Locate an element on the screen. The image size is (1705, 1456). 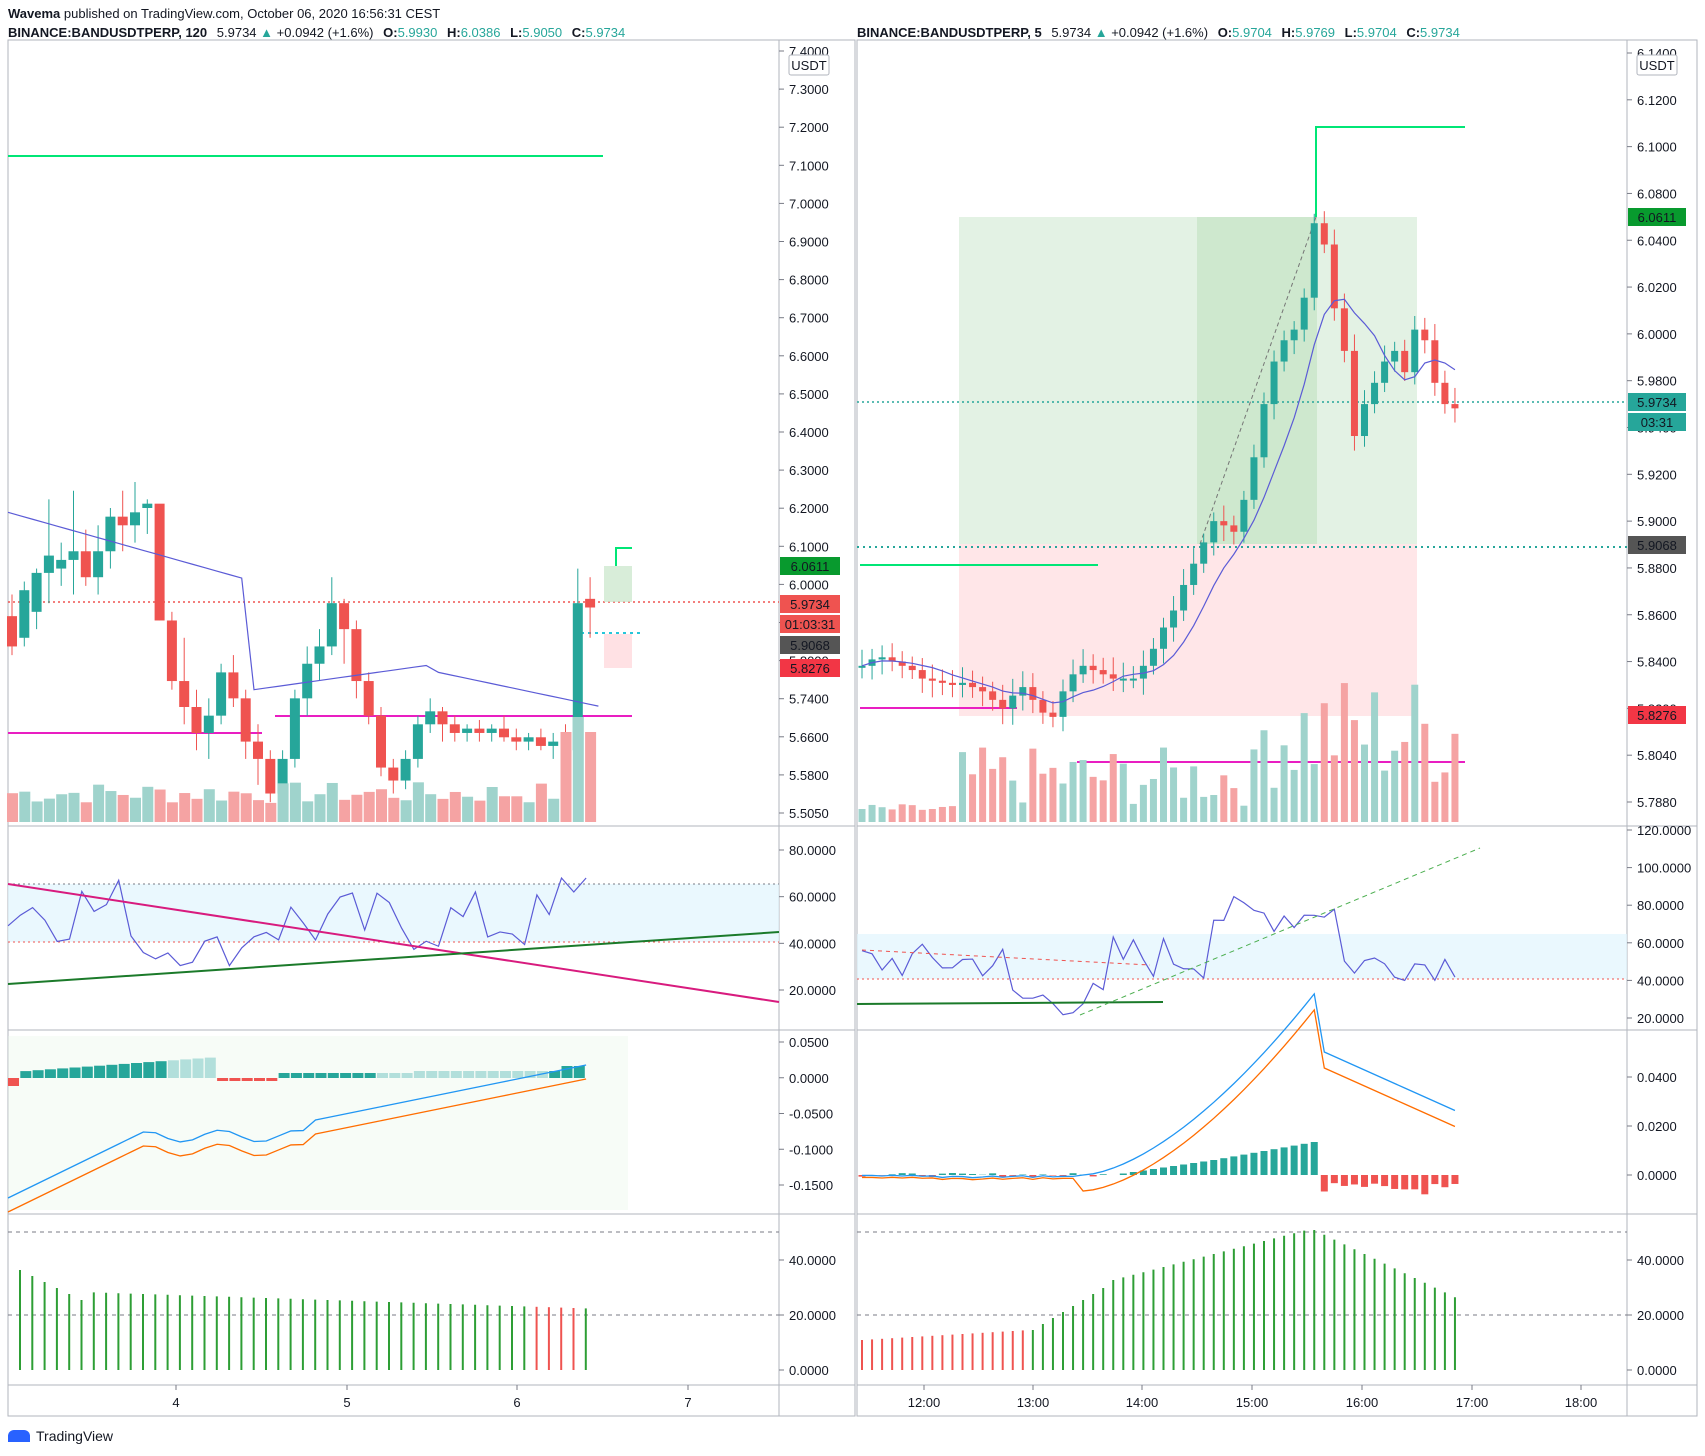
left-price-tick: 6.5000 is located at coordinates (809, 394).